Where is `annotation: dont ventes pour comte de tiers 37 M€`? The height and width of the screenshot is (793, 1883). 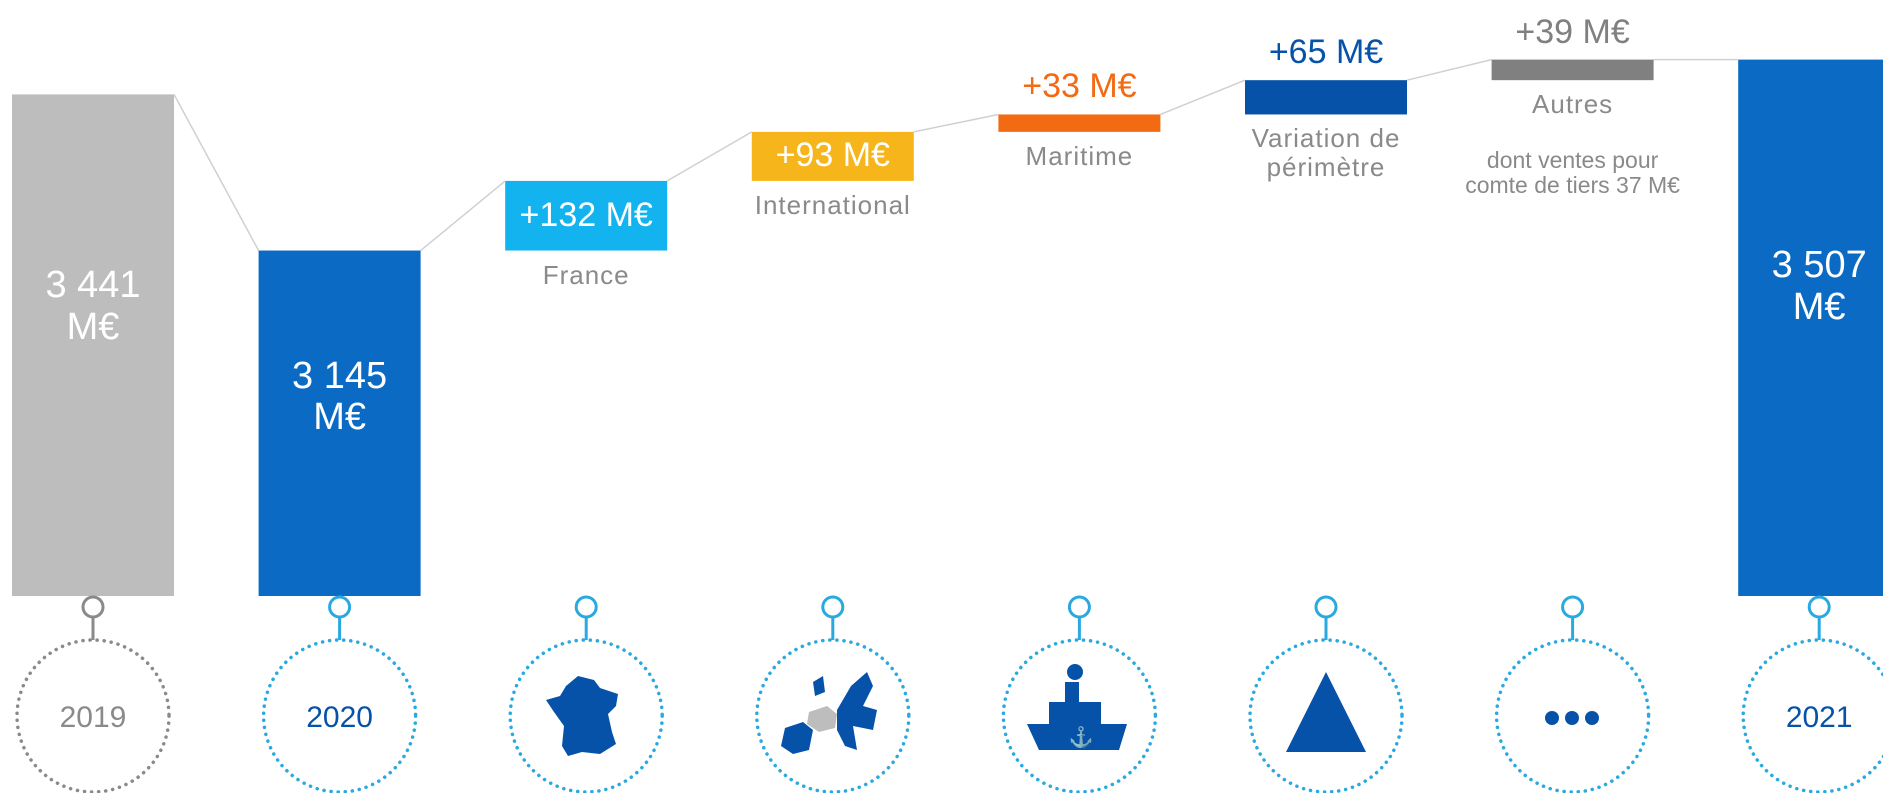
annotation: dont ventes pour comte de tiers 37 M€ is located at coordinates (1572, 173).